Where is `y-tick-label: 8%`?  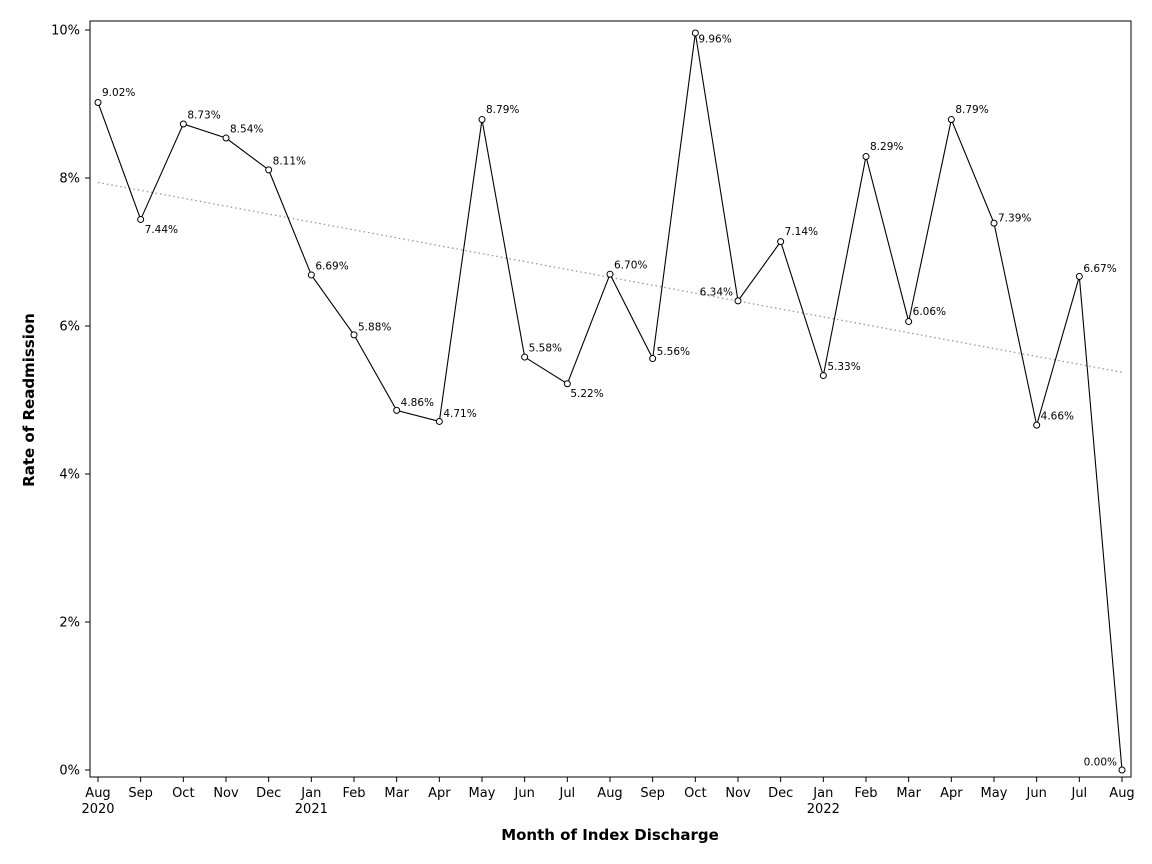
y-tick-label: 8% is located at coordinates (69, 179).